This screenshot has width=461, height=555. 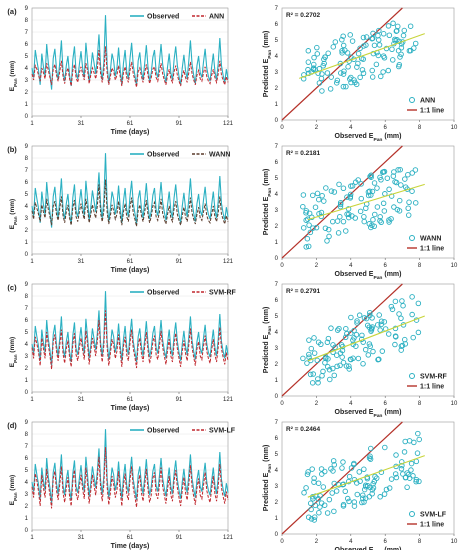 What do you see at coordinates (430, 239) in the screenshot?
I see `legend-label: WANN` at bounding box center [430, 239].